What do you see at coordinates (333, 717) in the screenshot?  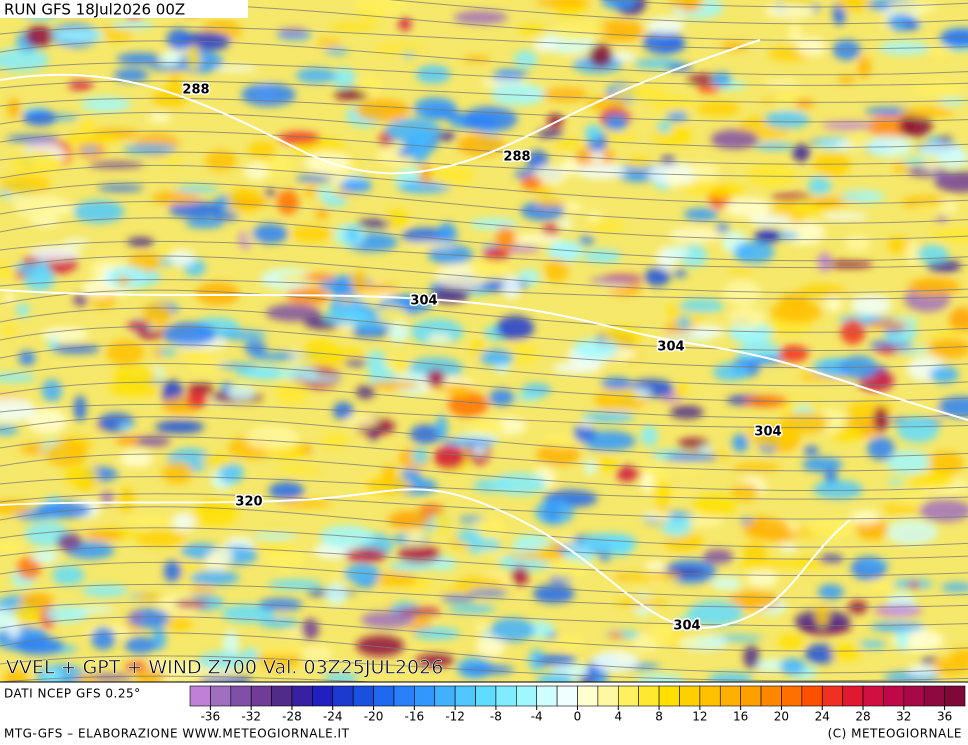 I see `colorbar-tick-label: -24` at bounding box center [333, 717].